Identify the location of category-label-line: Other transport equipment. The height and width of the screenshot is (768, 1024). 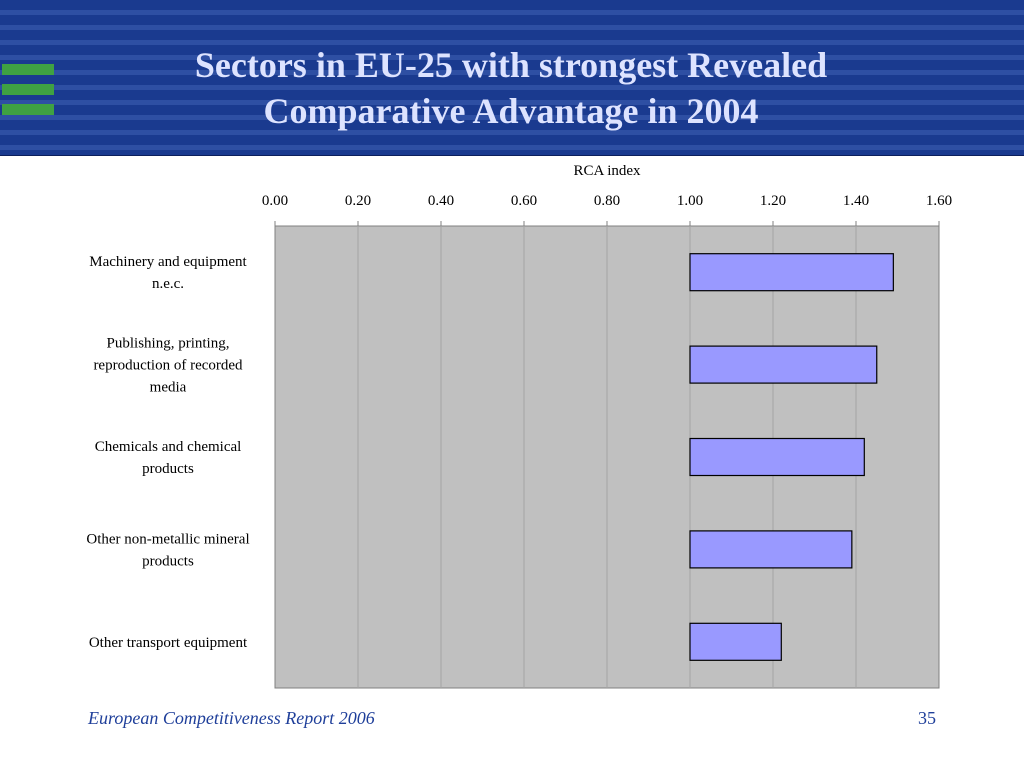
(168, 643).